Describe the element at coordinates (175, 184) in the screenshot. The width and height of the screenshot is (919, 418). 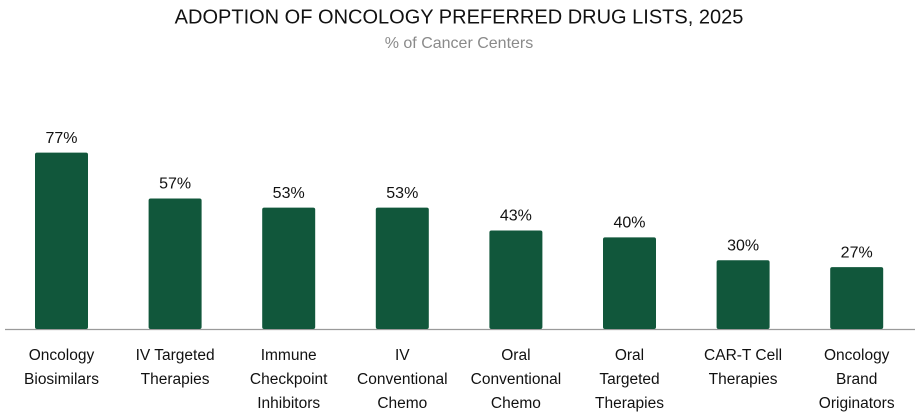
I see `value-label: 57%` at that location.